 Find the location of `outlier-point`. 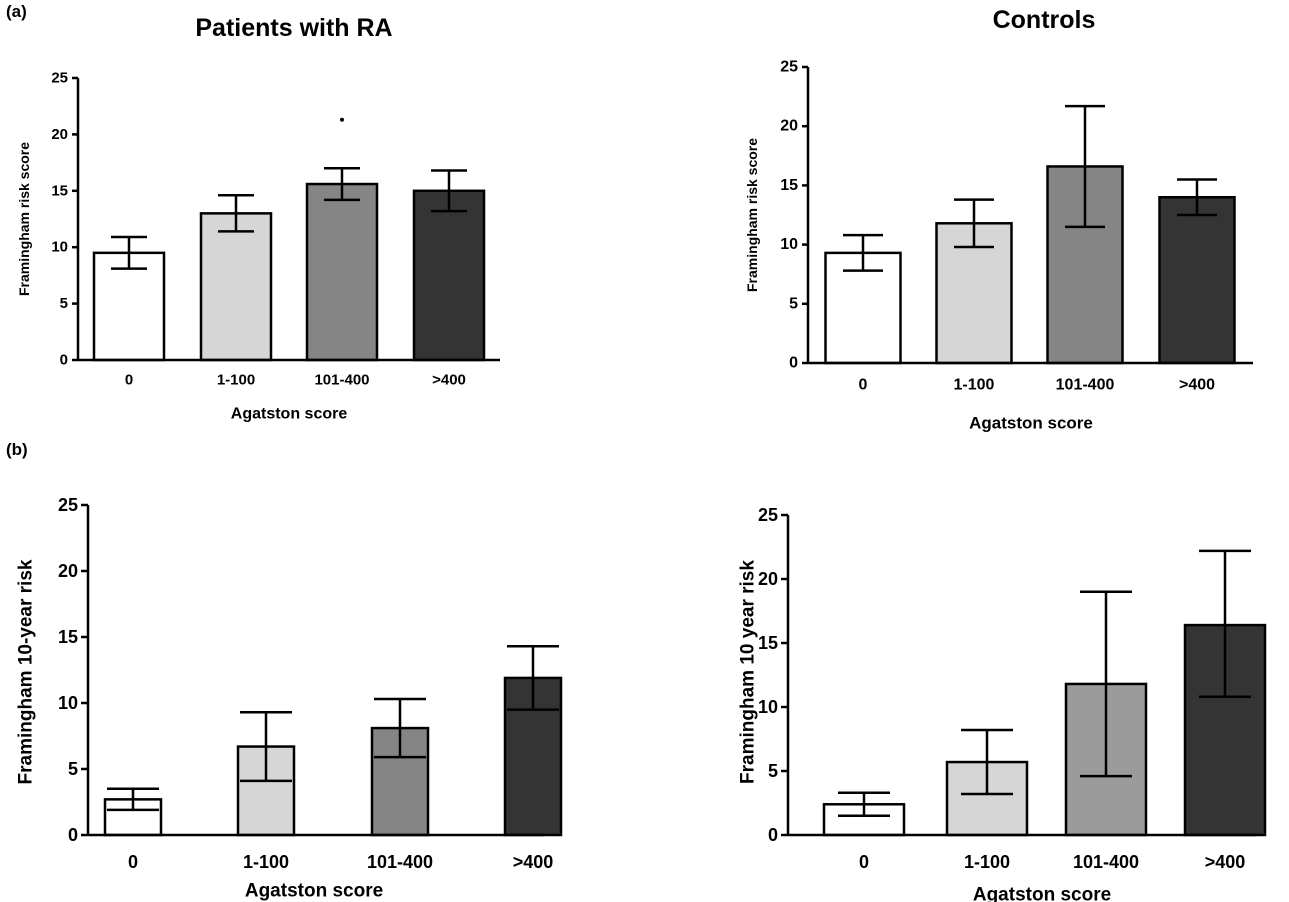

outlier-point is located at coordinates (342, 119).